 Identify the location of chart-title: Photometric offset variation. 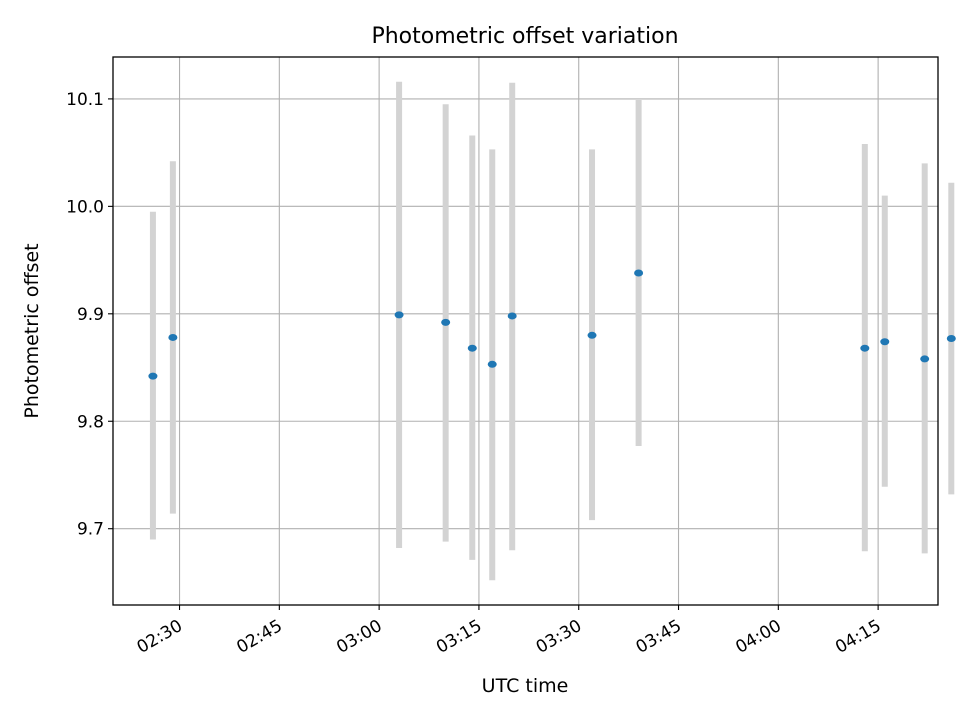
(524, 36).